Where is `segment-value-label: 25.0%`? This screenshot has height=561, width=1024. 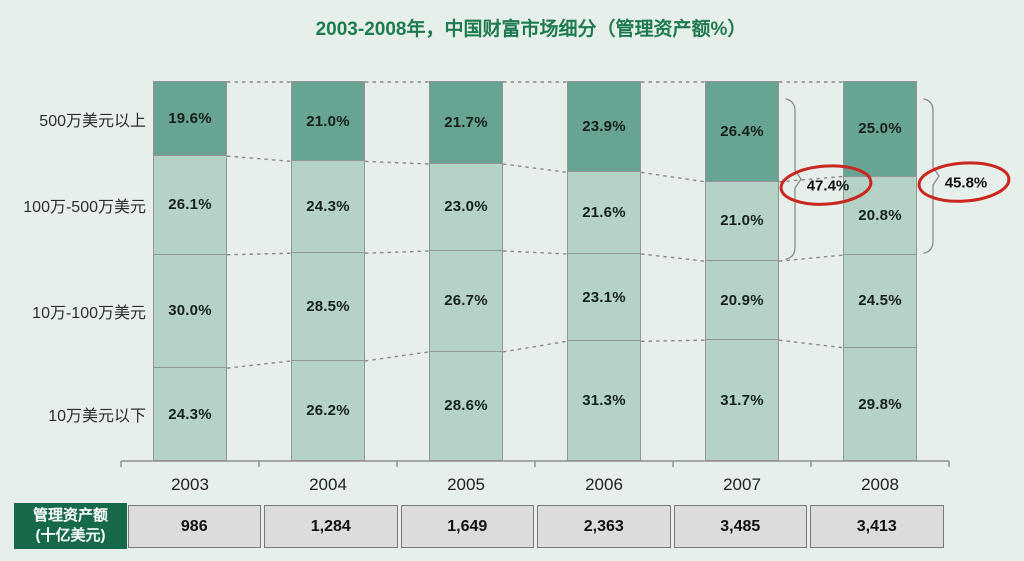 segment-value-label: 25.0% is located at coordinates (880, 129).